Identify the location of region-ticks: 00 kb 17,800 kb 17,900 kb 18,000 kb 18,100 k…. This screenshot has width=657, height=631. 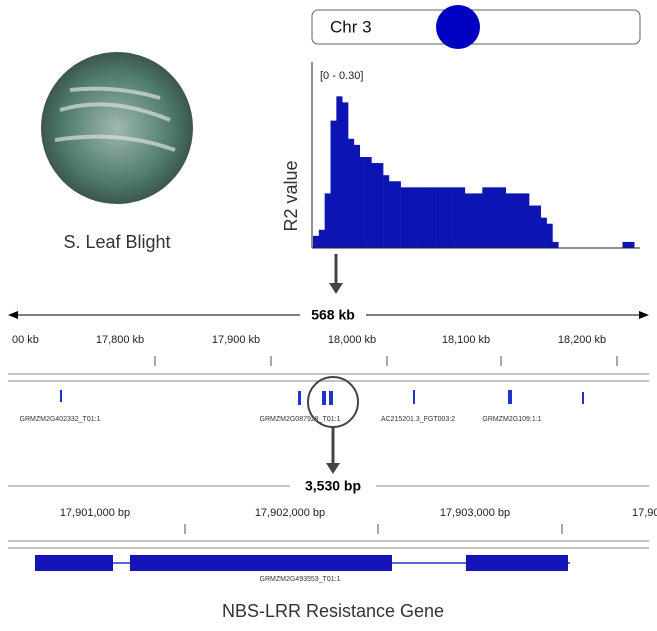
(315, 350).